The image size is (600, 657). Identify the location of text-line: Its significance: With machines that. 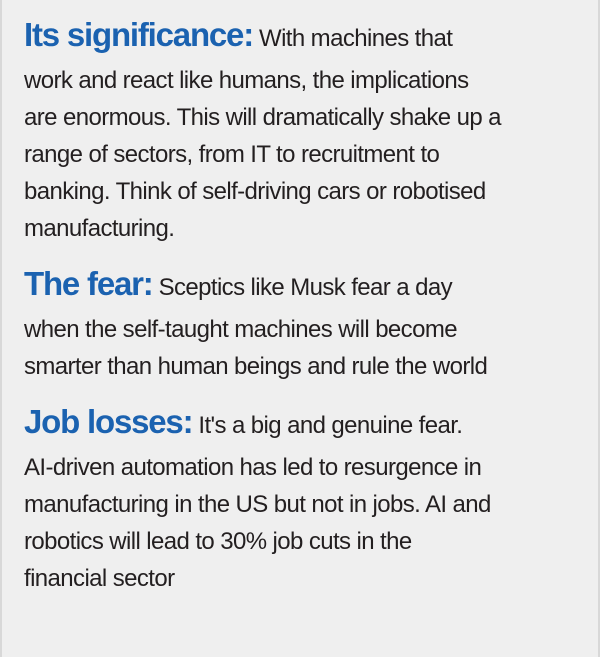
(305, 37).